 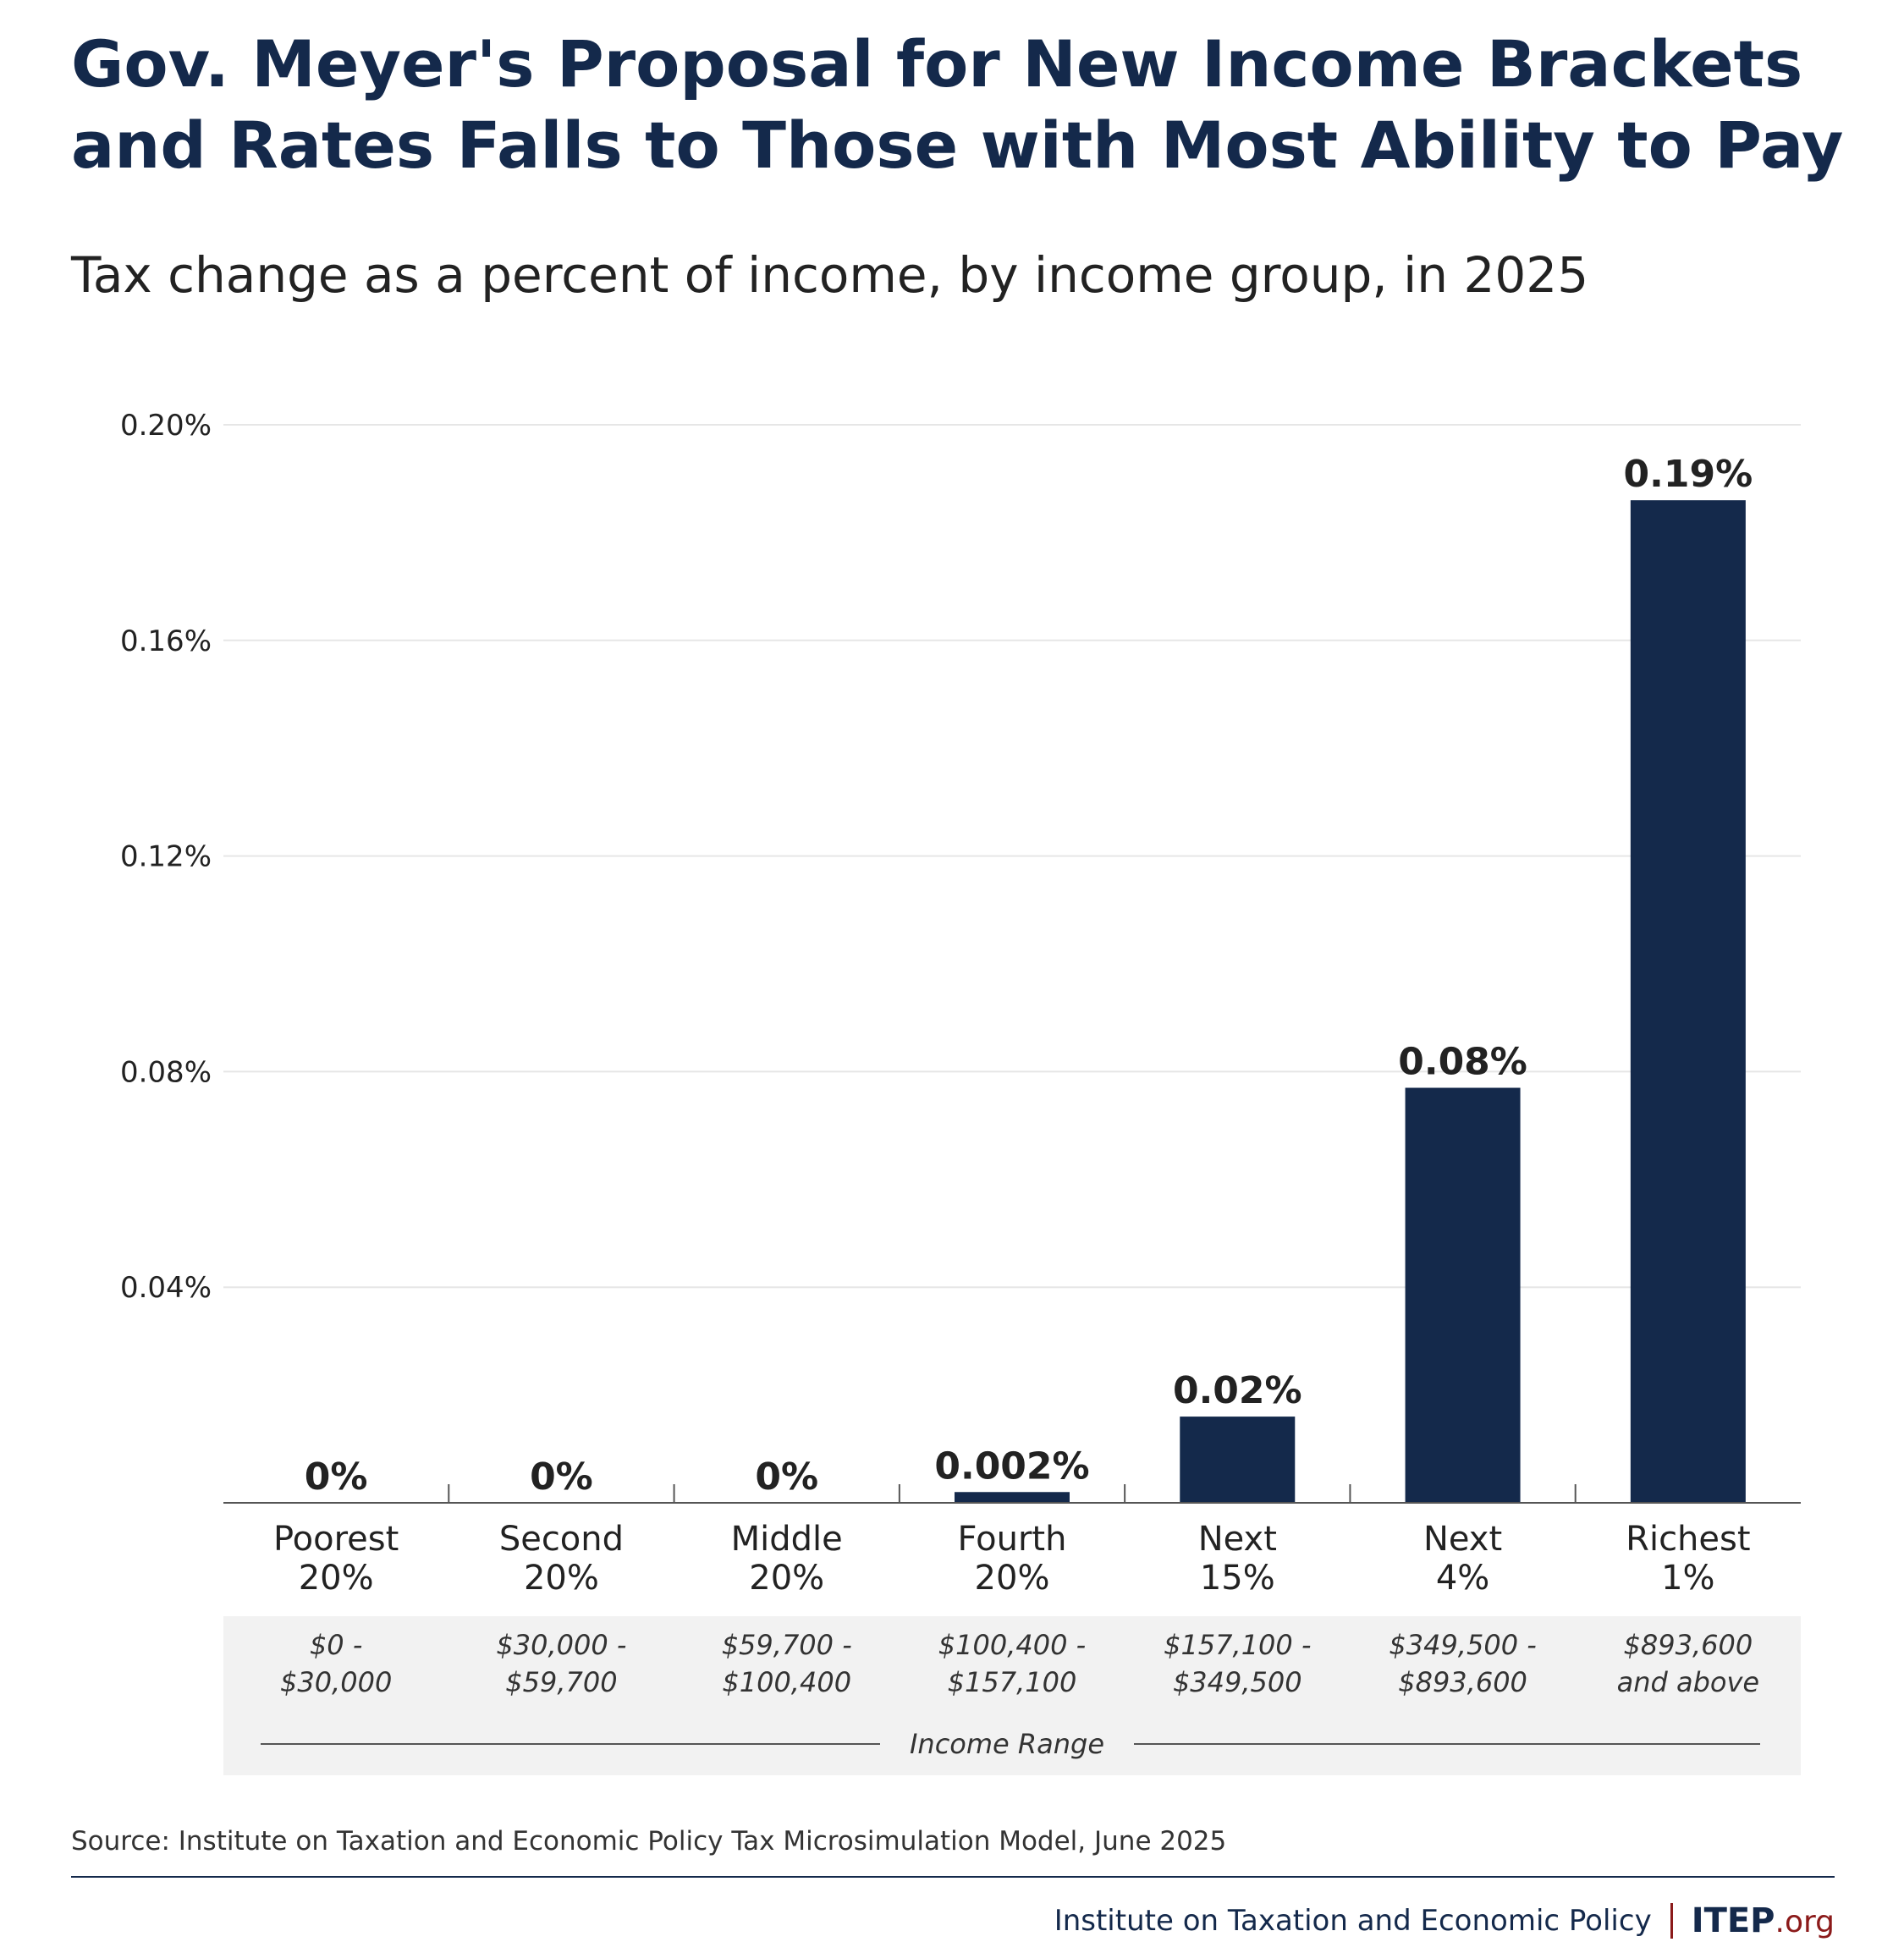 What do you see at coordinates (1013, 1539) in the screenshot?
I see `x-tick-label: Fourth` at bounding box center [1013, 1539].